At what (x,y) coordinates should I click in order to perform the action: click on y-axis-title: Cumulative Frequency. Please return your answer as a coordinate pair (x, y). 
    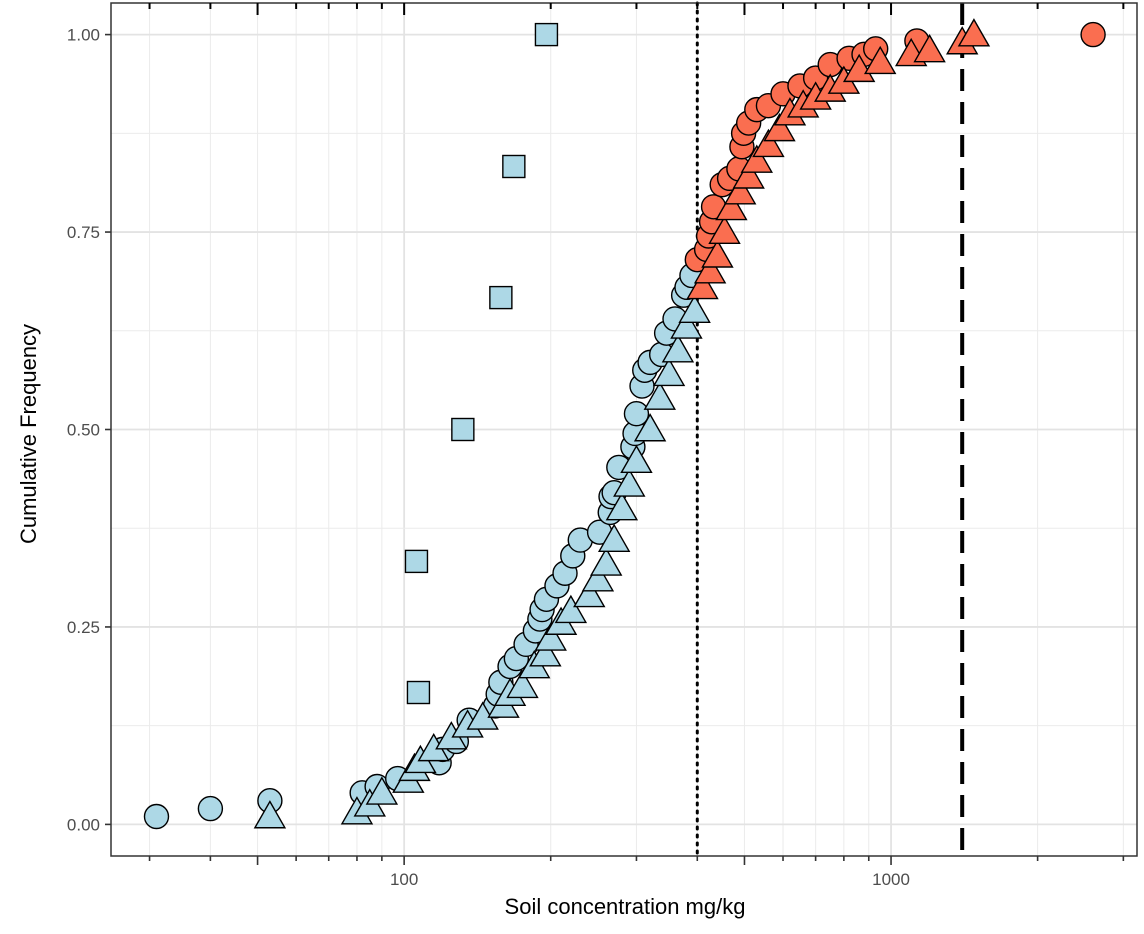
    Looking at the image, I should click on (28, 434).